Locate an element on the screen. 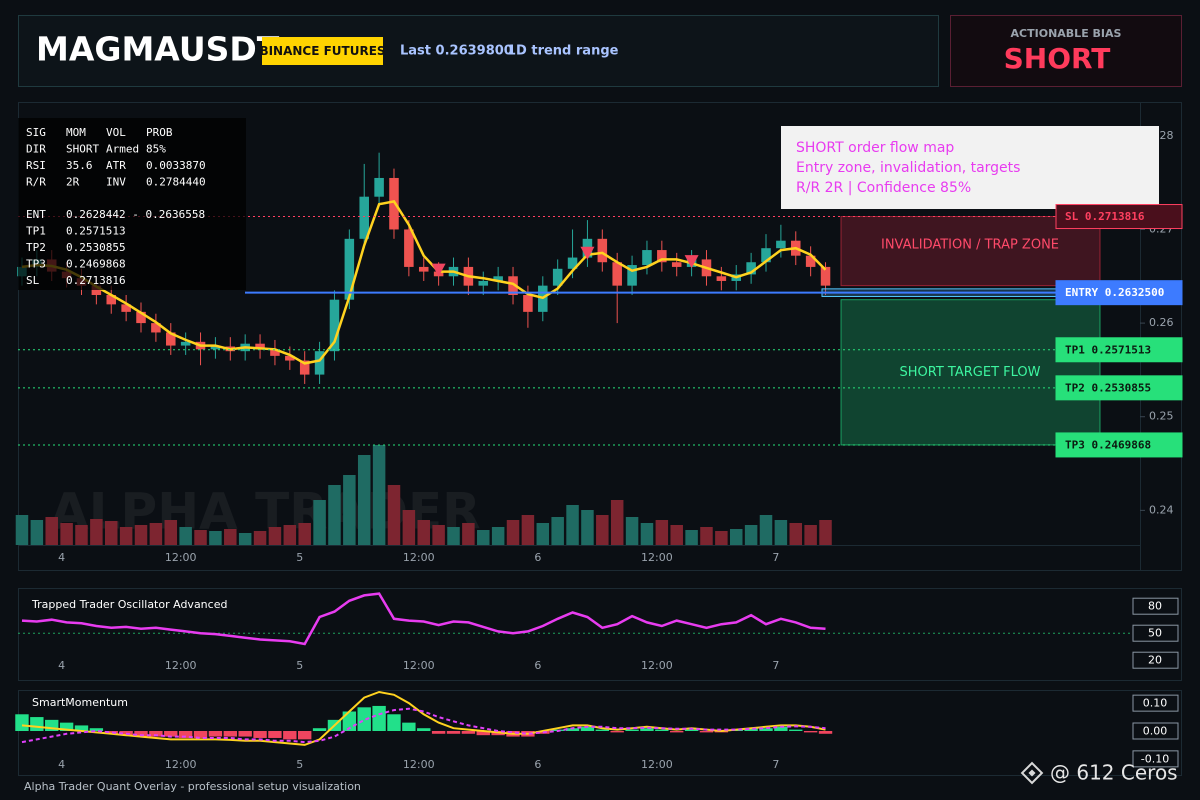 Image resolution: width=1200 pixels, height=800 pixels. sell-signal is located at coordinates (438, 270).